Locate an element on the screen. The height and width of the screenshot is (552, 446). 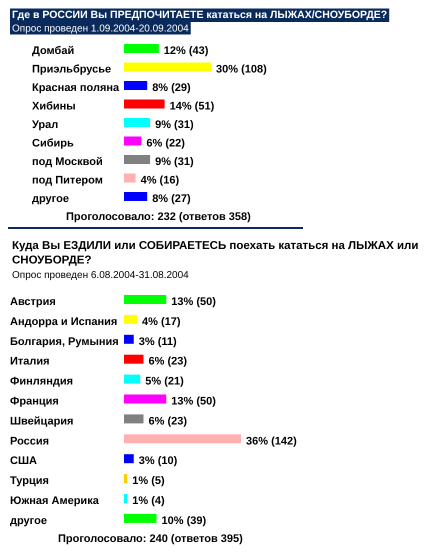
y-tick-label: Хибины is located at coordinates (54, 106).